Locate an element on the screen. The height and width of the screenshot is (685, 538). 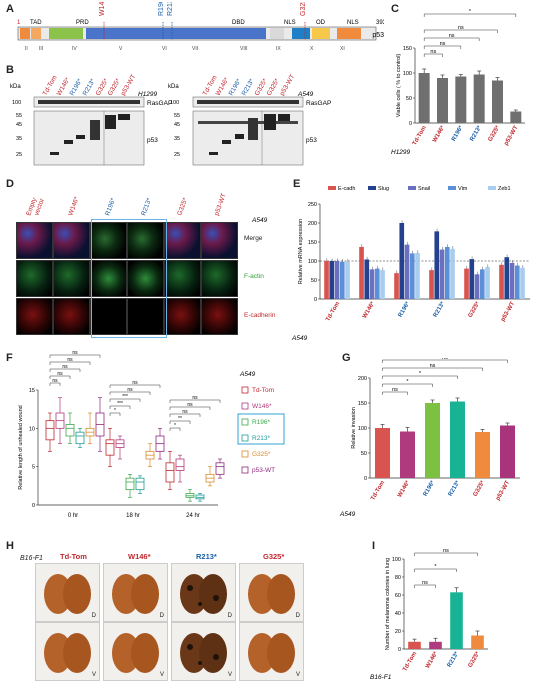
y-tick-label: 40 is located at coordinates (398, 614).